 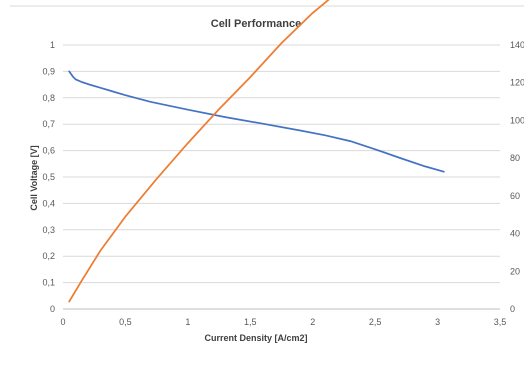 What do you see at coordinates (515, 234) in the screenshot?
I see `y2-tick-label: 40` at bounding box center [515, 234].